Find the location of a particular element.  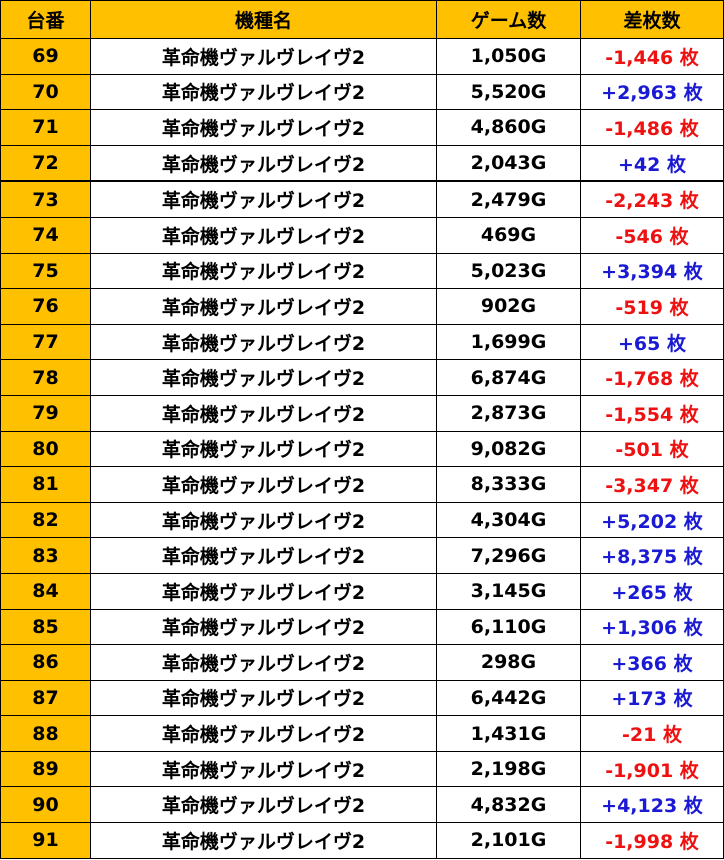

cell-coin-difference: -3,347 枚 is located at coordinates (652, 484).